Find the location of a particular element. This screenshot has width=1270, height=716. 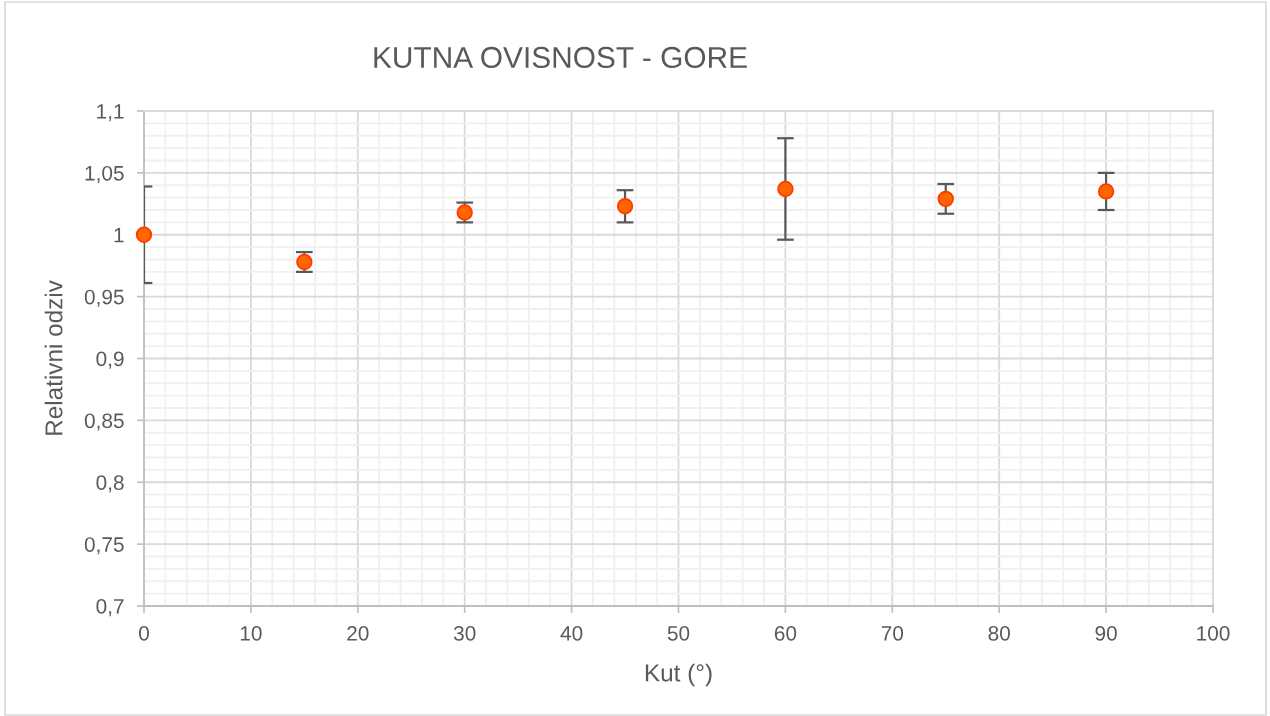

y-tick-label: 0,9 is located at coordinates (110, 360).